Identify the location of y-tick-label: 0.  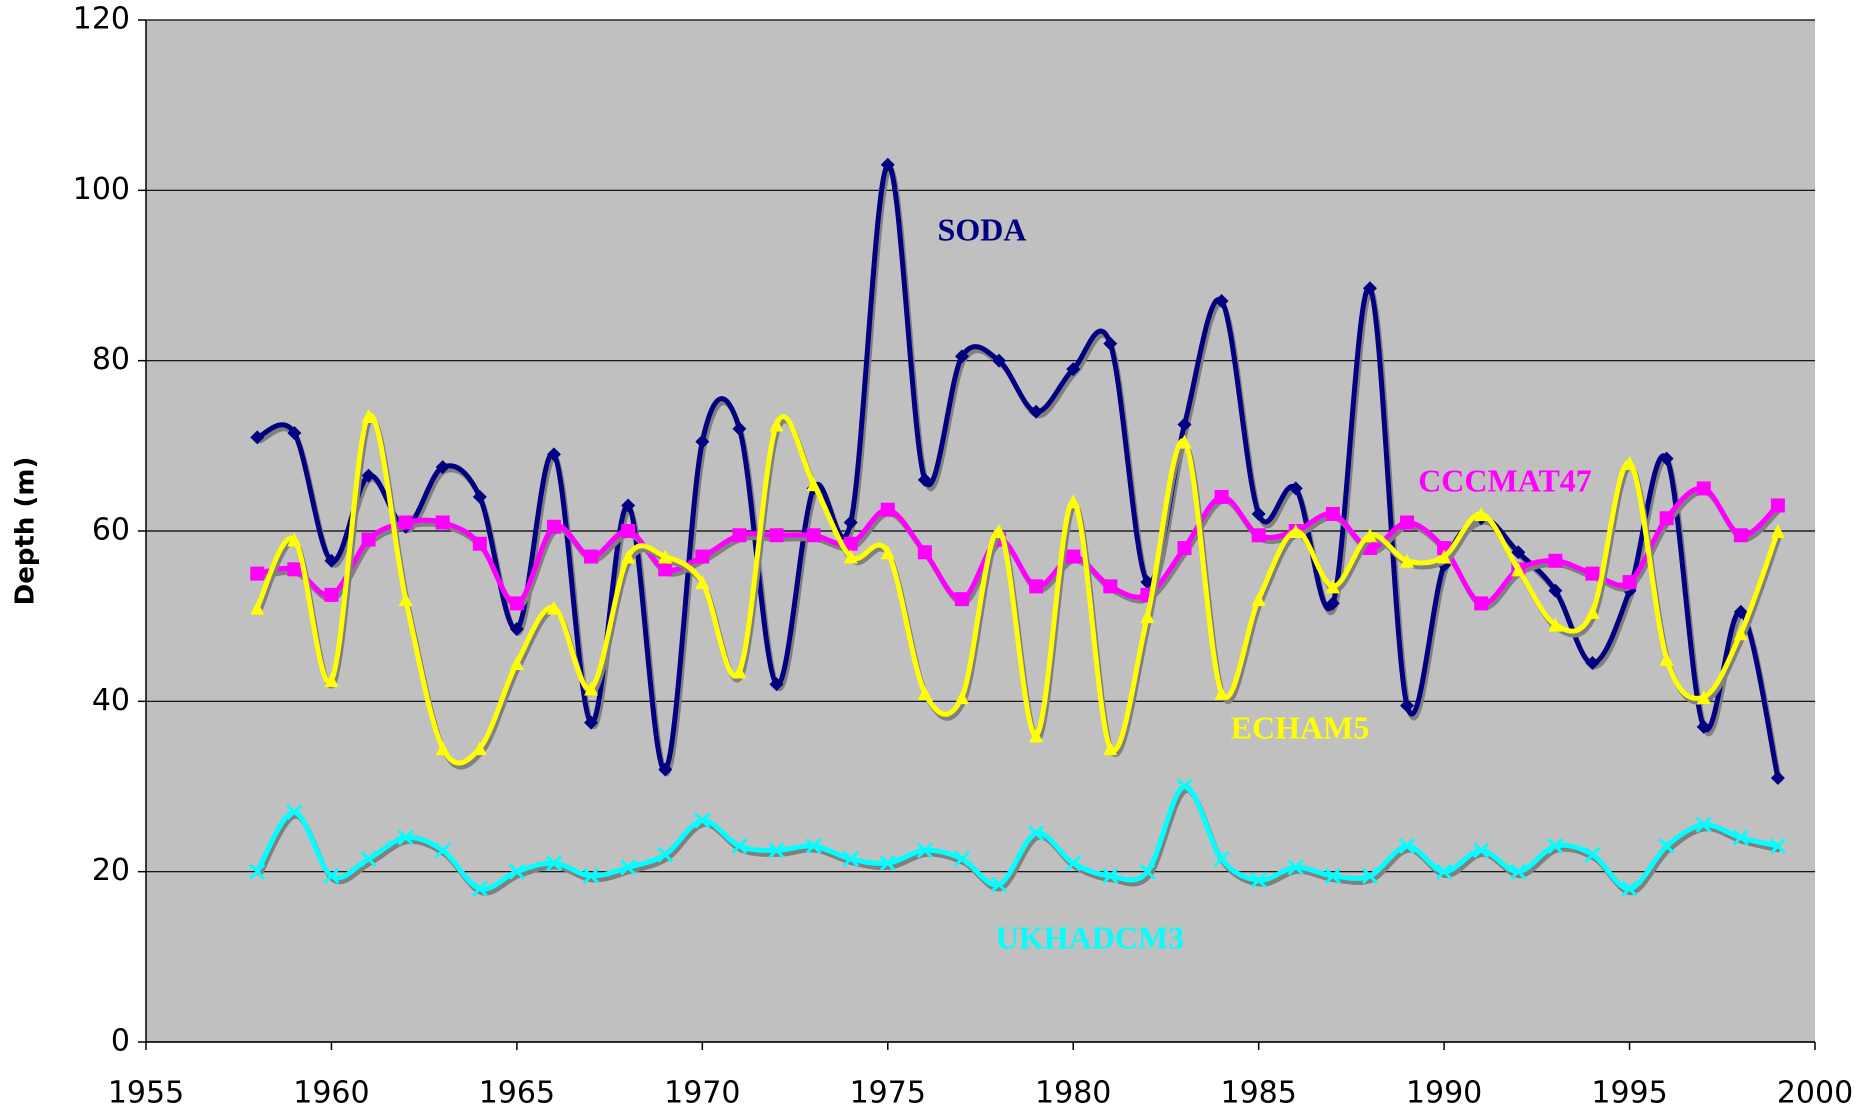
(120, 1041).